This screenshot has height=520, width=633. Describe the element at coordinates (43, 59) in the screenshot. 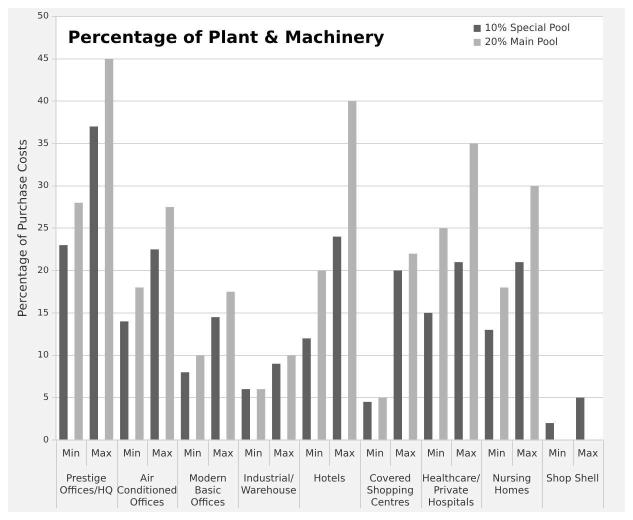

I see `y-tick-label: 45` at that location.